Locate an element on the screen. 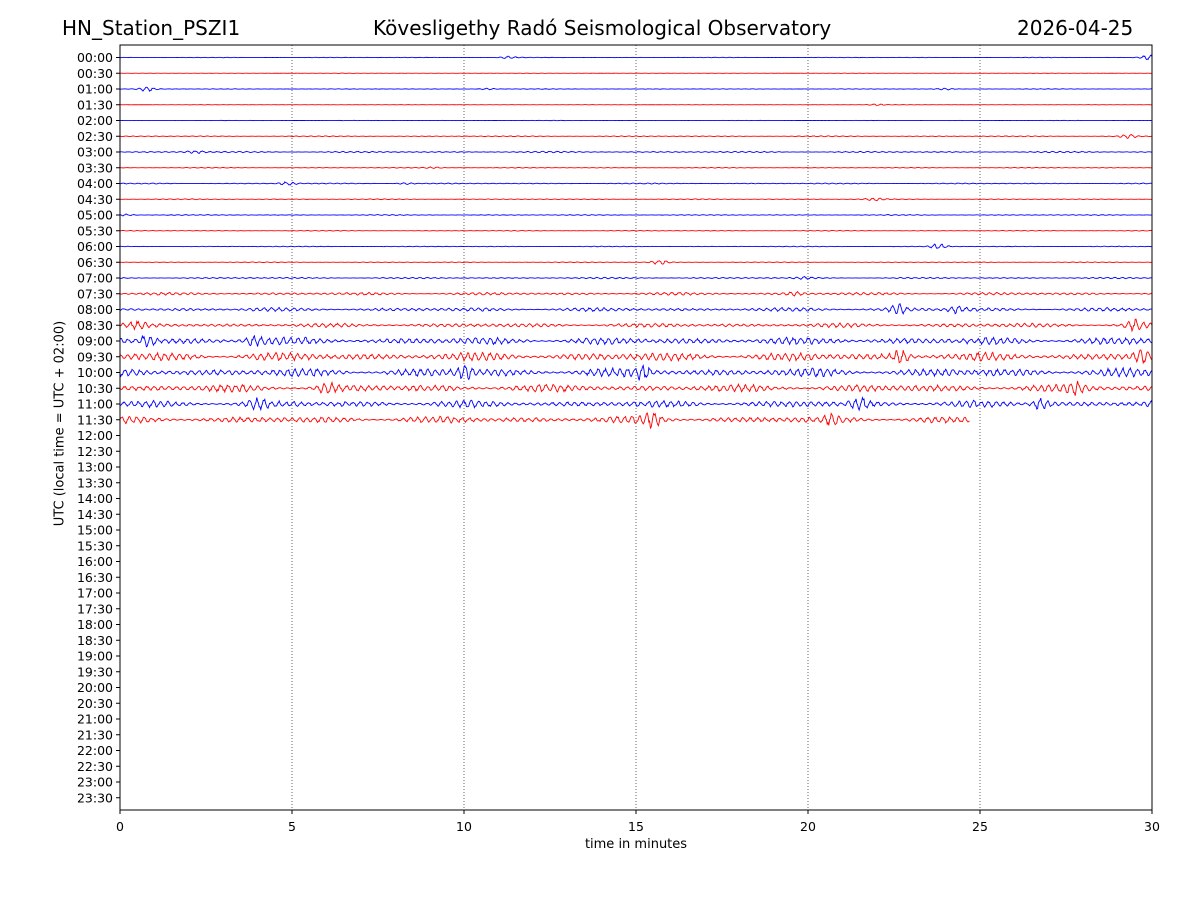  y-tick-label: 07:00 is located at coordinates (95, 278).